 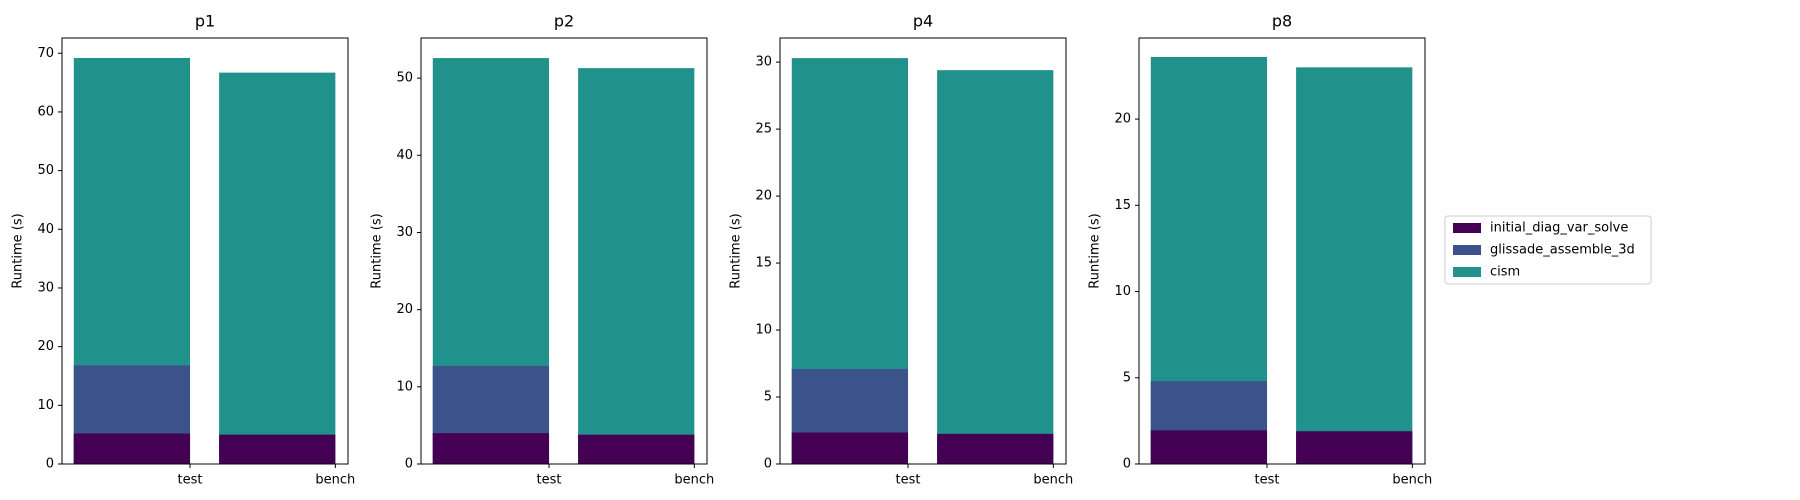 What do you see at coordinates (1505, 272) in the screenshot?
I see `legend-label: cism` at bounding box center [1505, 272].